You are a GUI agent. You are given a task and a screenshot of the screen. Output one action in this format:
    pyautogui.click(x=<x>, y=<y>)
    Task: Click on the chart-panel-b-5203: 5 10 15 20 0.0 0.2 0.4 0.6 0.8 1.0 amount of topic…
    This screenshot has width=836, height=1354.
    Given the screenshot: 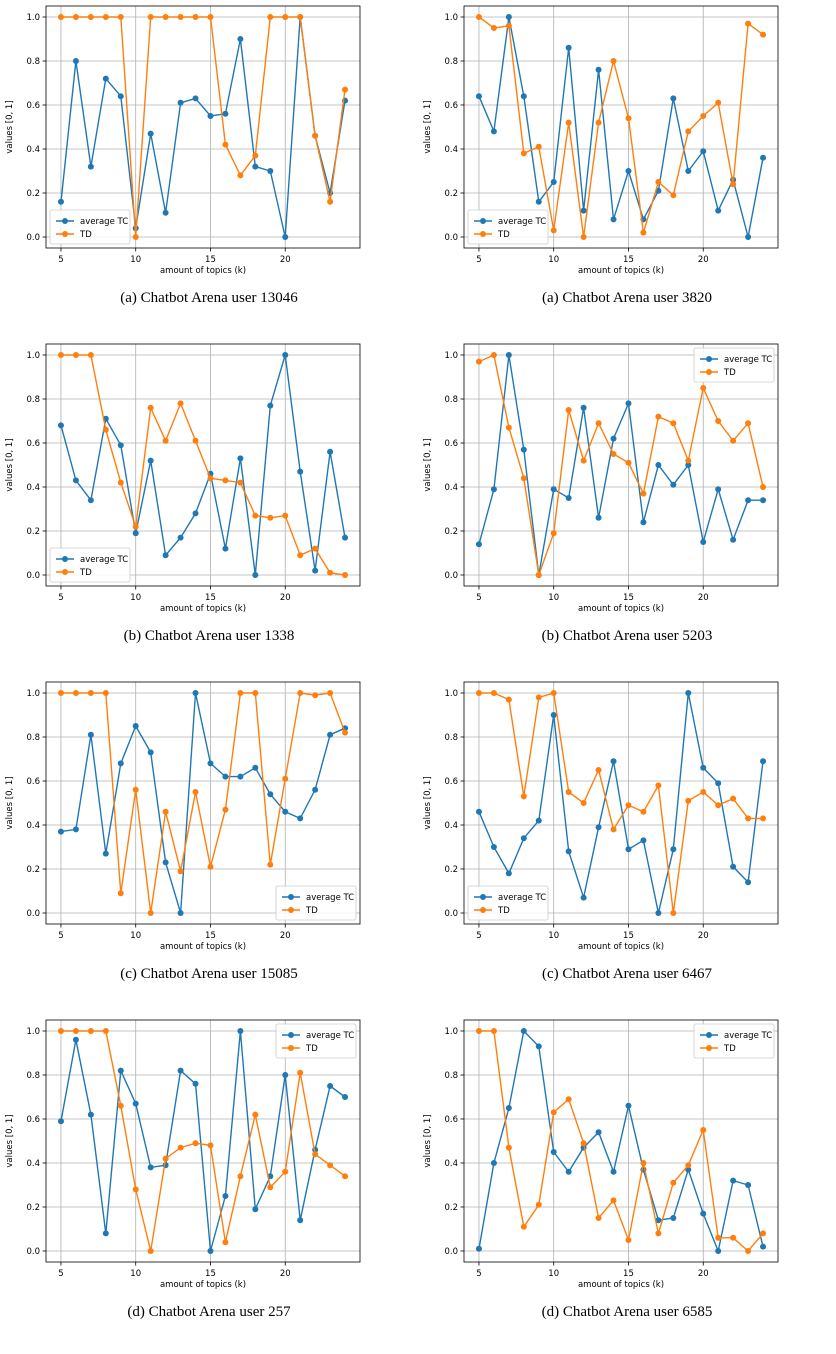 What is the action you would take?
    pyautogui.click(x=627, y=507)
    